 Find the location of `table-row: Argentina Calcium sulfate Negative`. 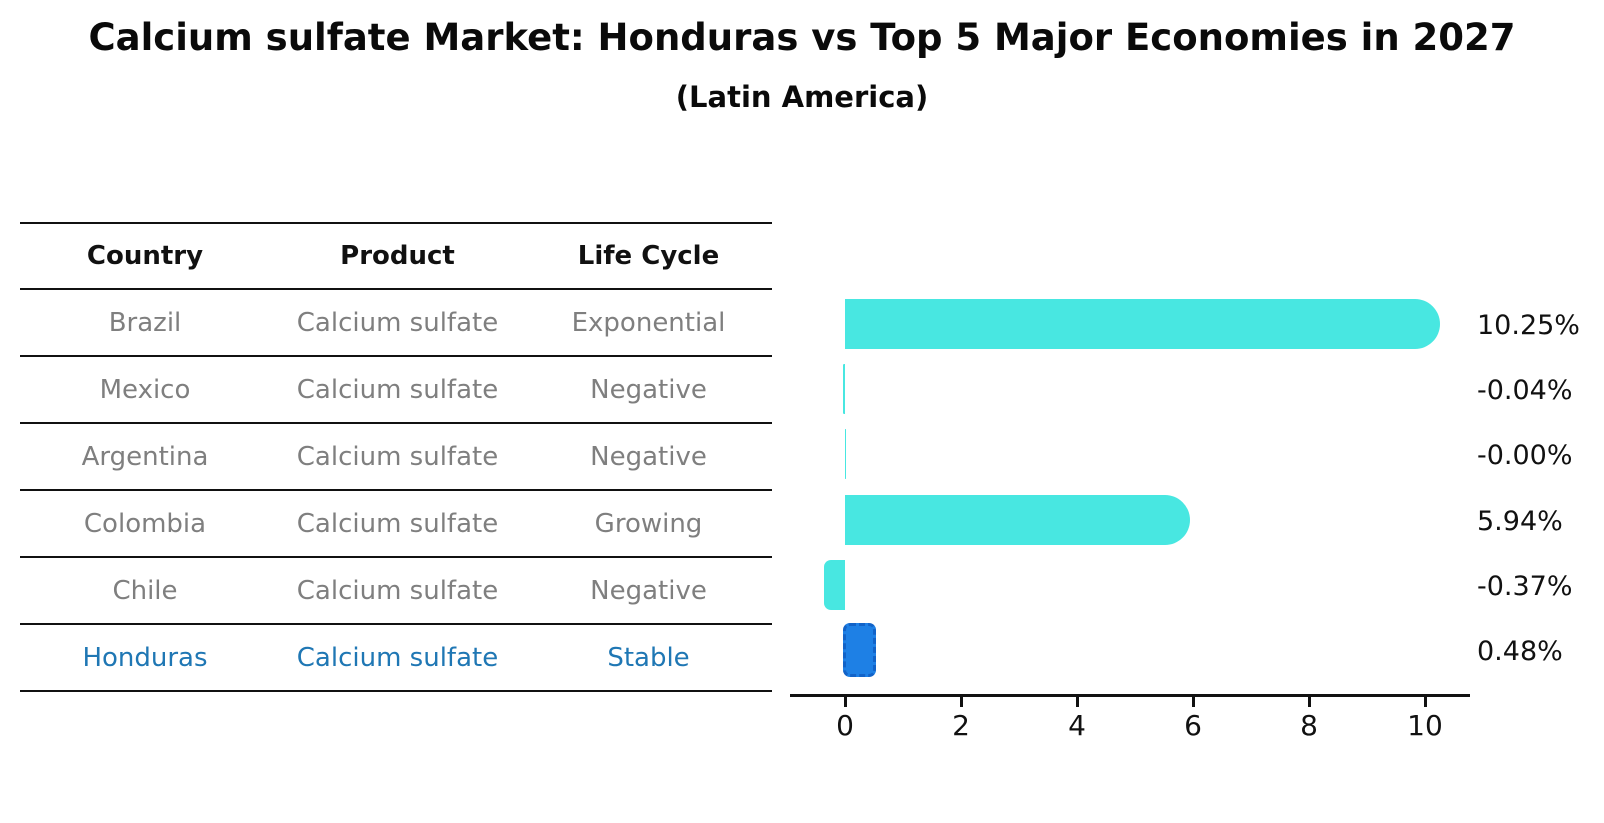

table-row: Argentina Calcium sulfate Negative is located at coordinates (396, 457).